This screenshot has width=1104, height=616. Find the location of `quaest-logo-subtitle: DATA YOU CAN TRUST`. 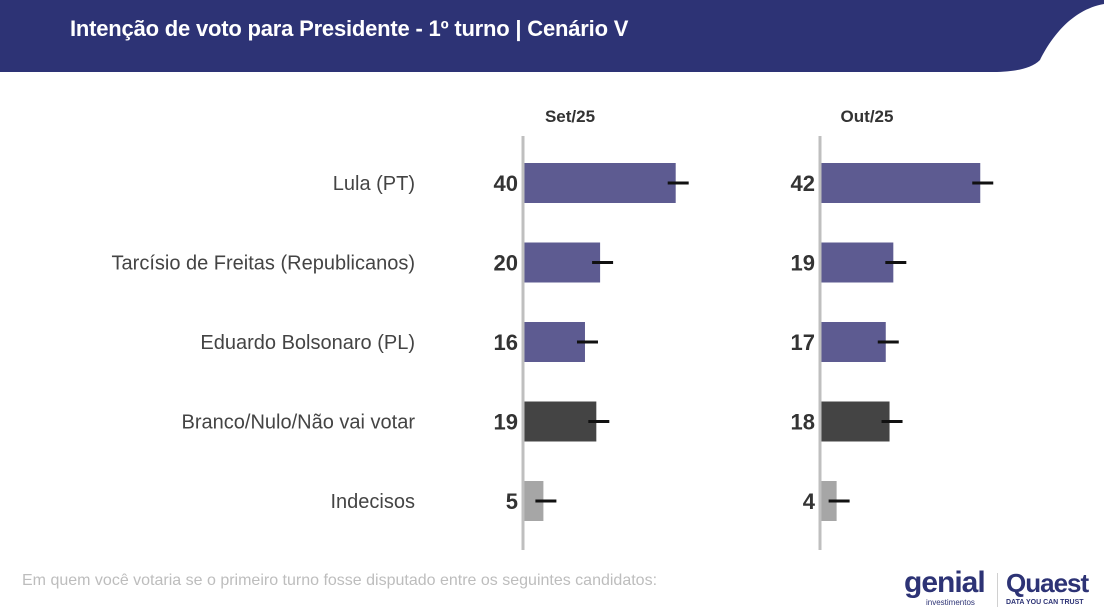

quaest-logo-subtitle: DATA YOU CAN TRUST is located at coordinates (1045, 602).